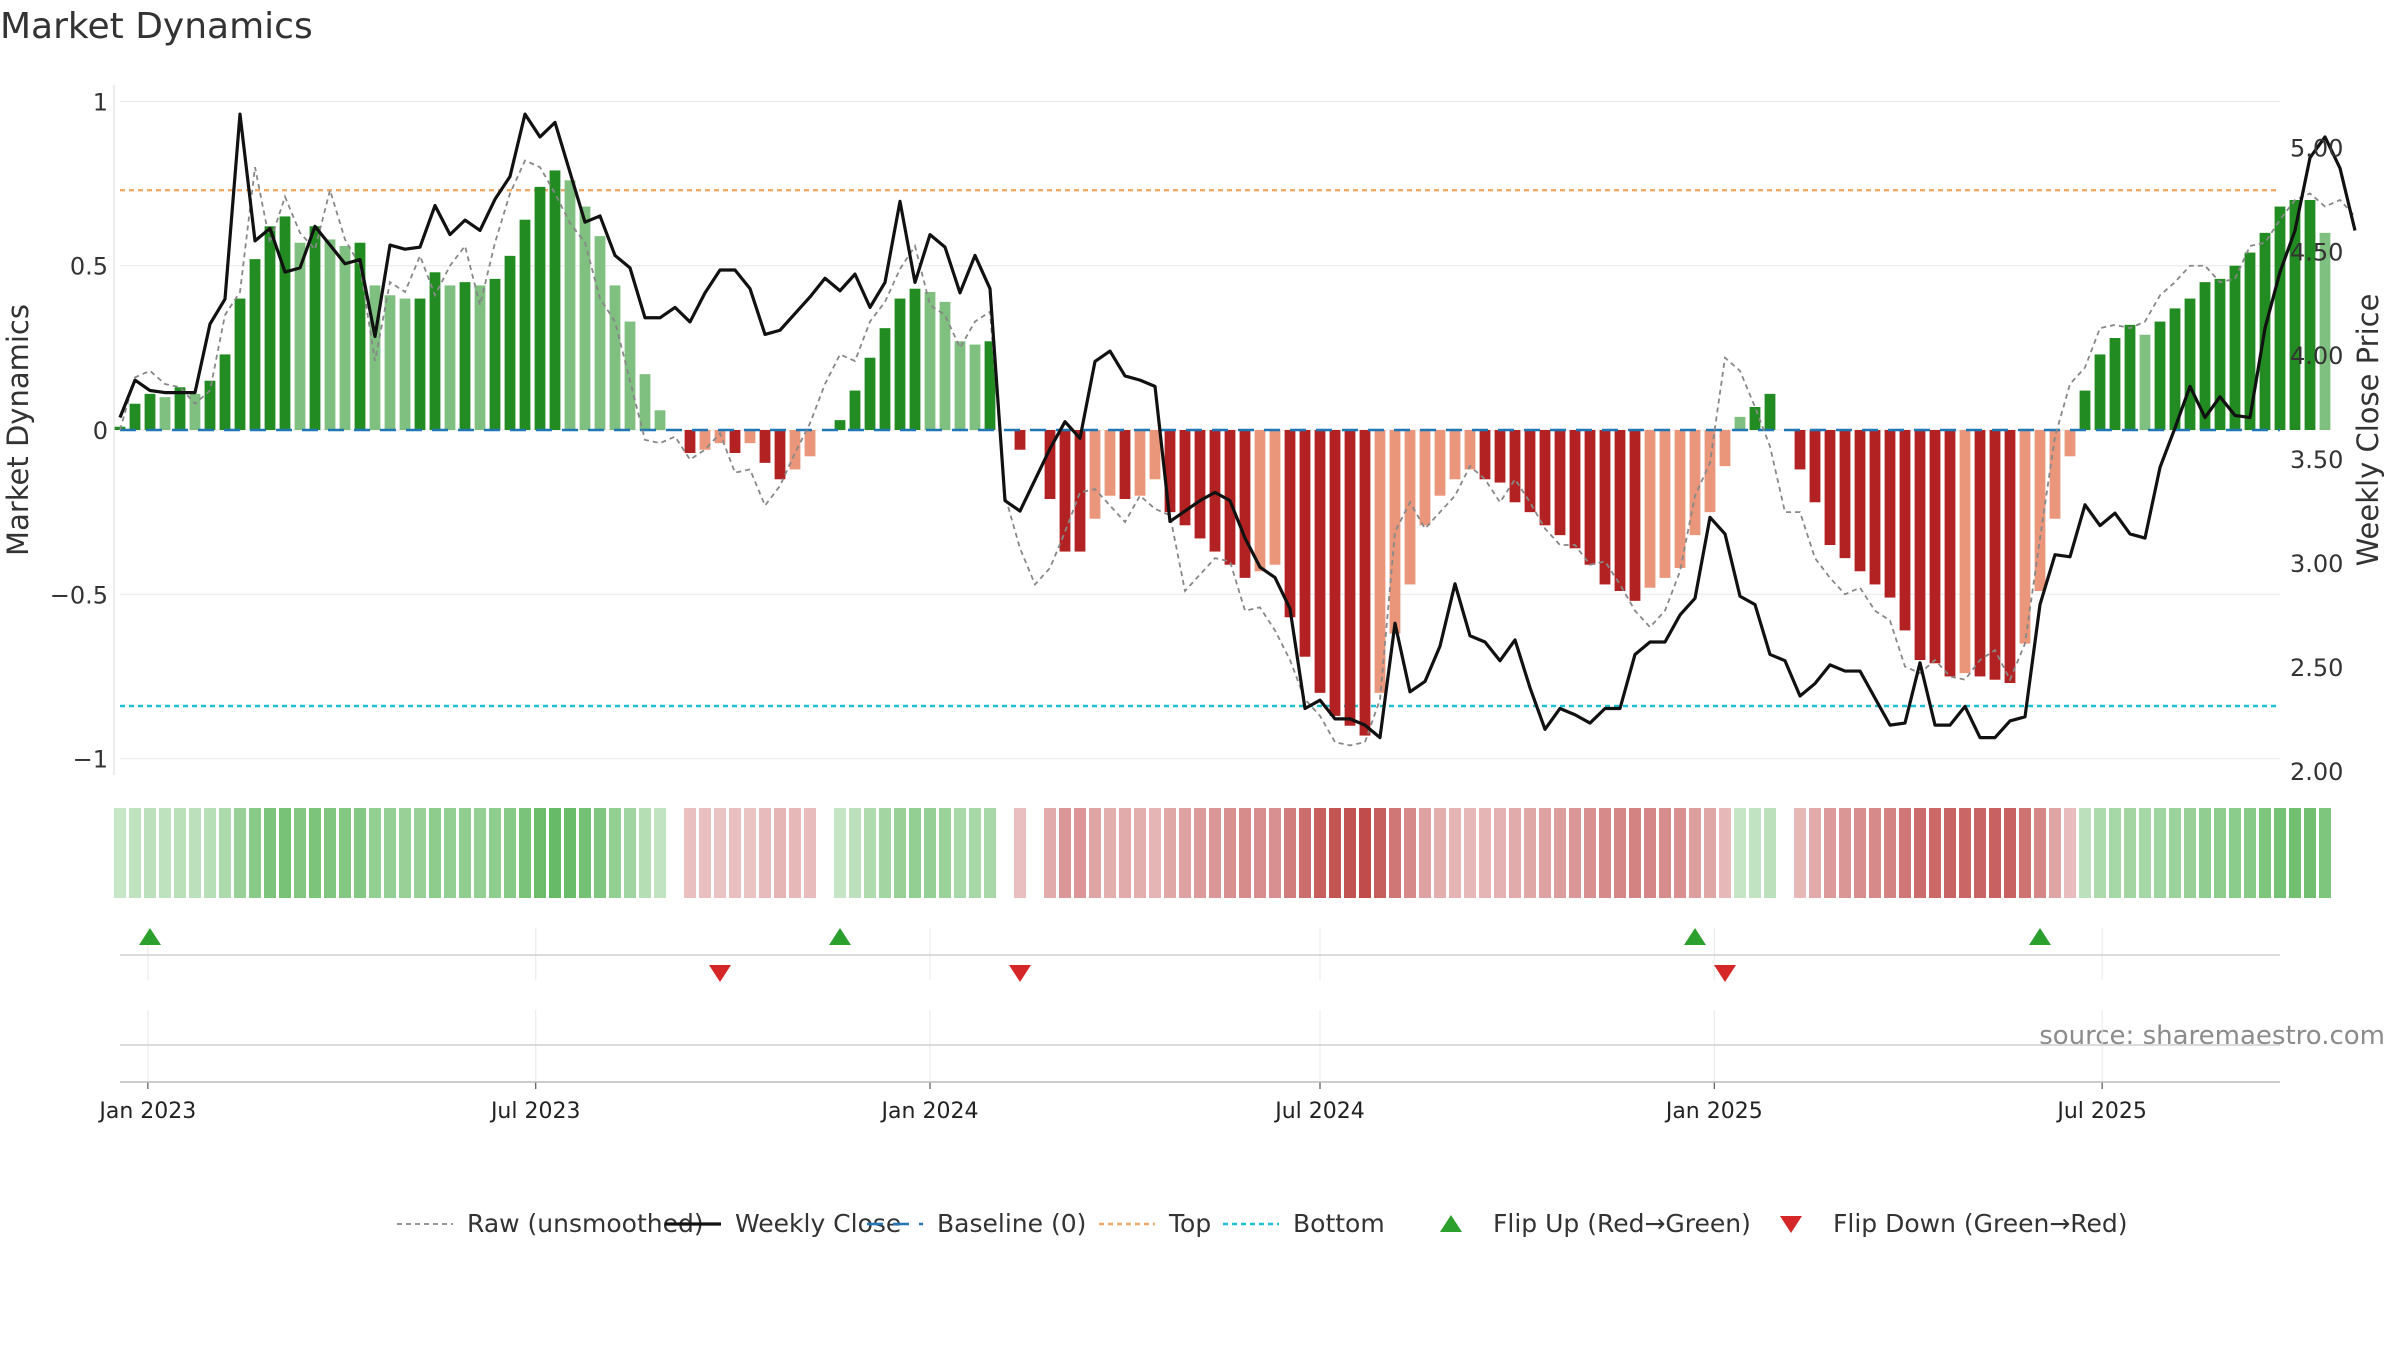  Describe the element at coordinates (18, 430) in the screenshot. I see `y-axis-left-label: Market Dynamics` at that location.